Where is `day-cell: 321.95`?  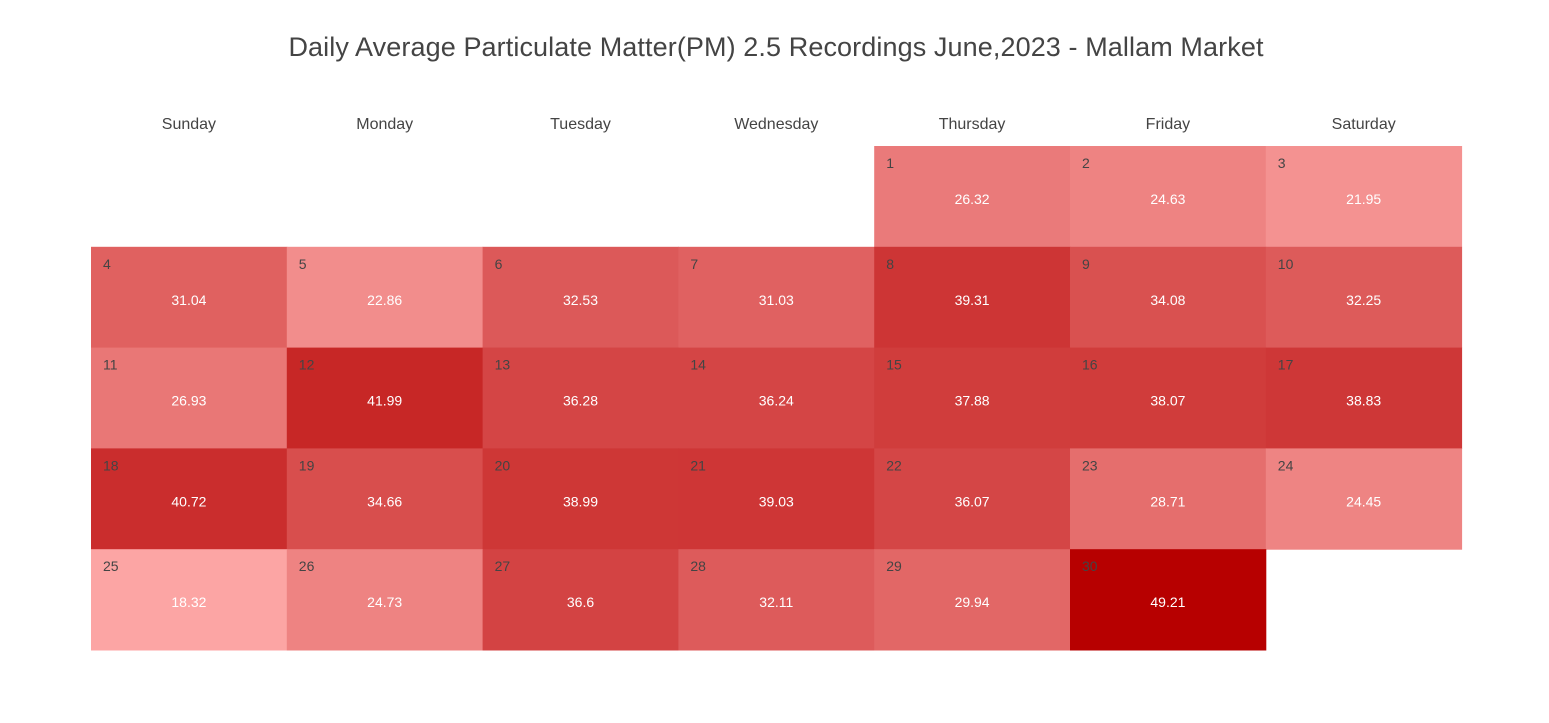
day-cell: 321.95 is located at coordinates (1364, 197).